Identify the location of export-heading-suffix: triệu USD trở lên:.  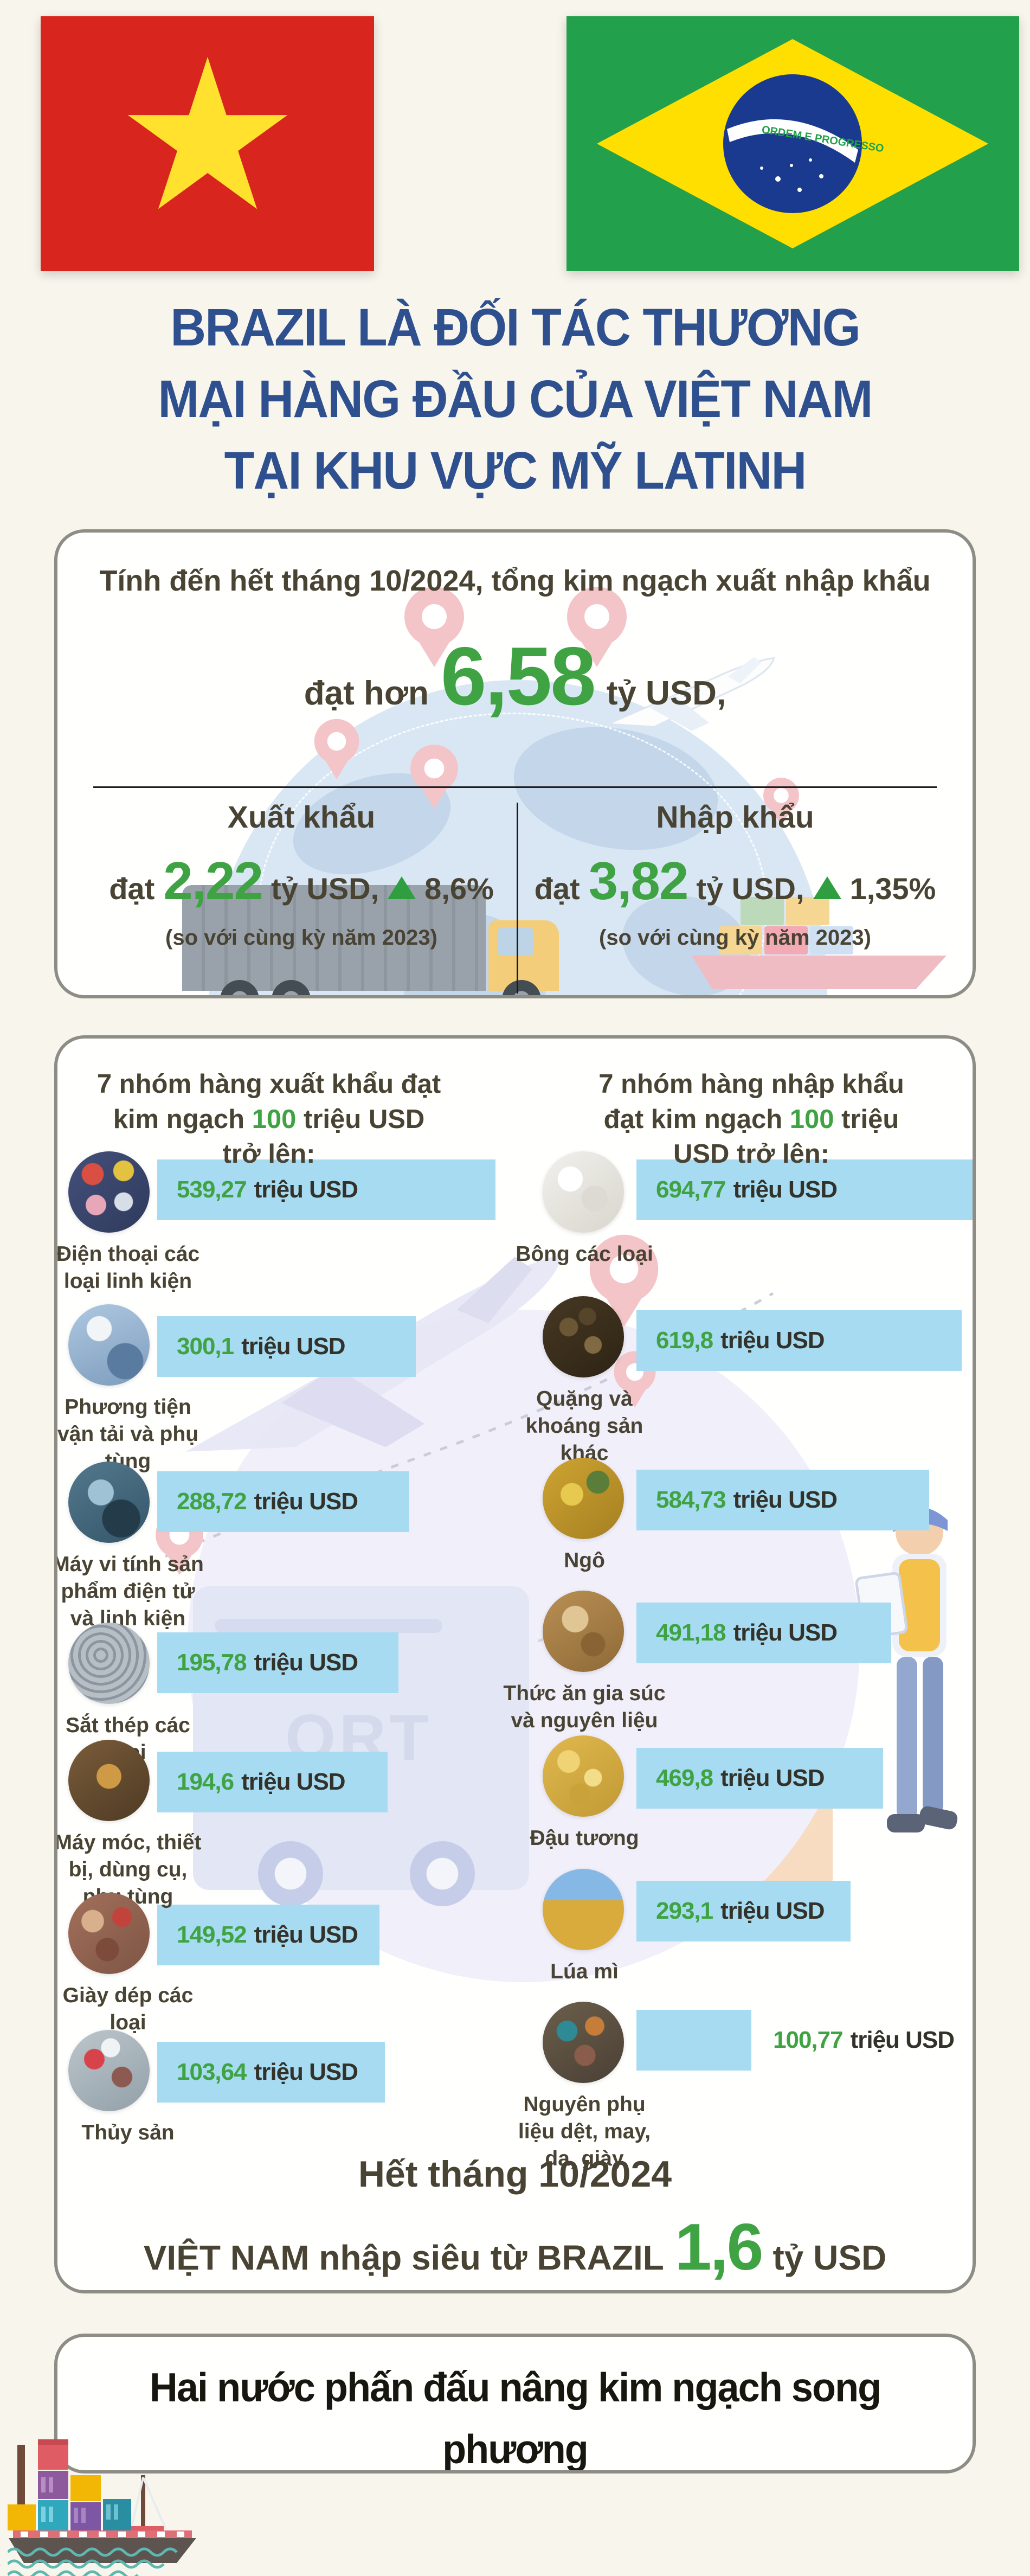
(323, 1136).